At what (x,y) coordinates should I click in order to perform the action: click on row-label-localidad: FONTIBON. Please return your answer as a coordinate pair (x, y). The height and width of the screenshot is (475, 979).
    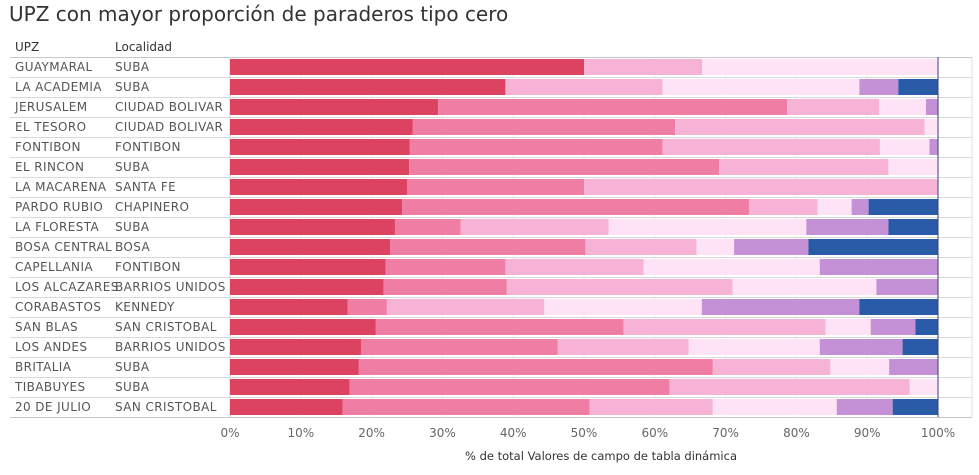
    Looking at the image, I should click on (148, 267).